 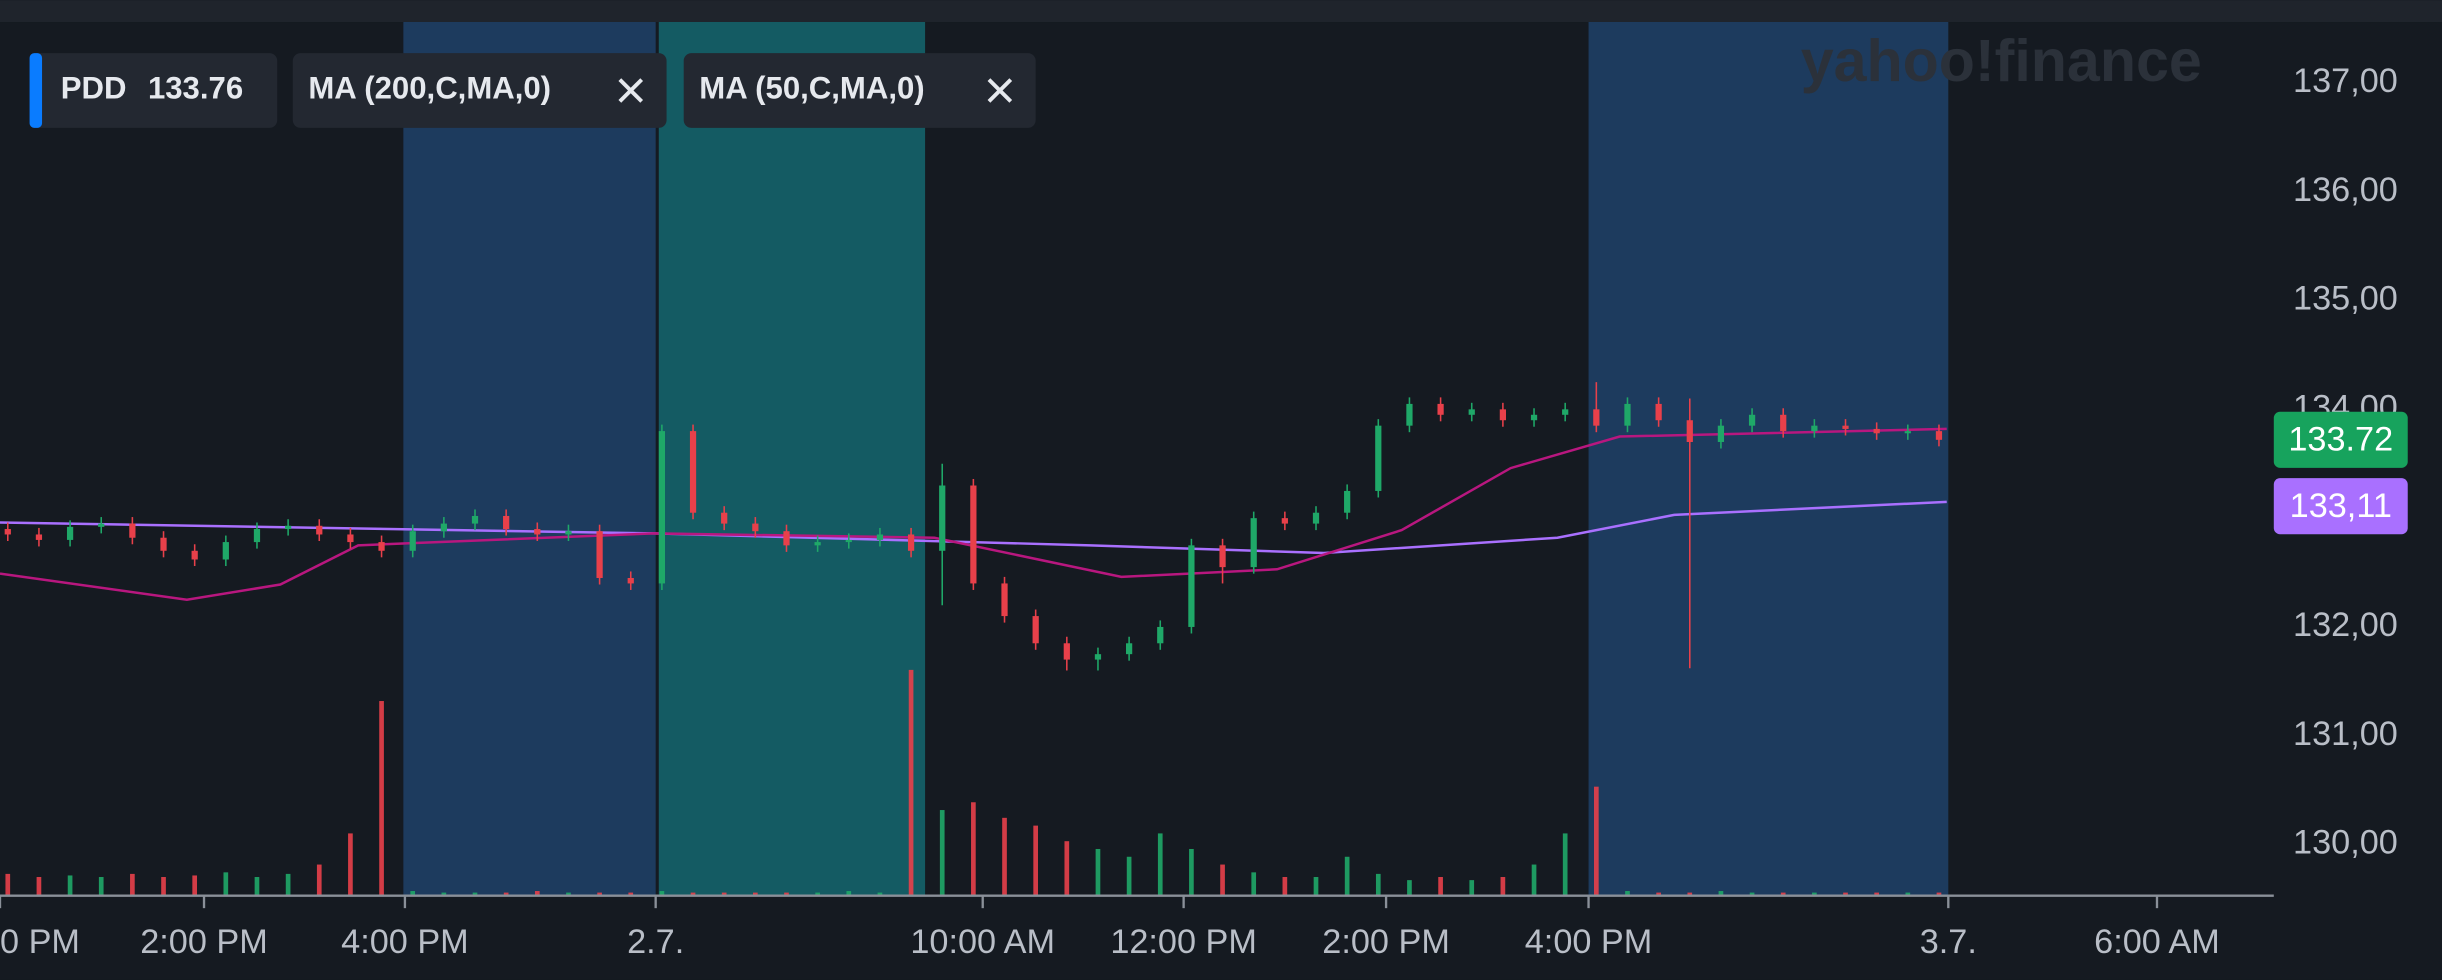 I want to click on x-tick-label: 0 PM, so click(x=40, y=942).